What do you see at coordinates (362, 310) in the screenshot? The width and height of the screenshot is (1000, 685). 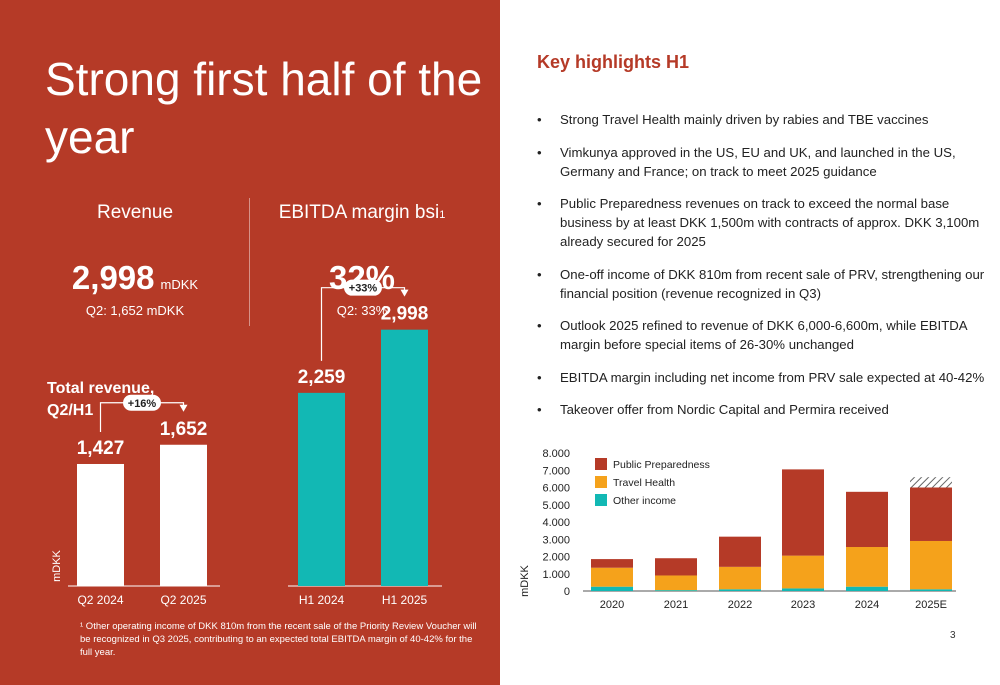 I see `kpi-ebitda-sub: Q2: 33%` at bounding box center [362, 310].